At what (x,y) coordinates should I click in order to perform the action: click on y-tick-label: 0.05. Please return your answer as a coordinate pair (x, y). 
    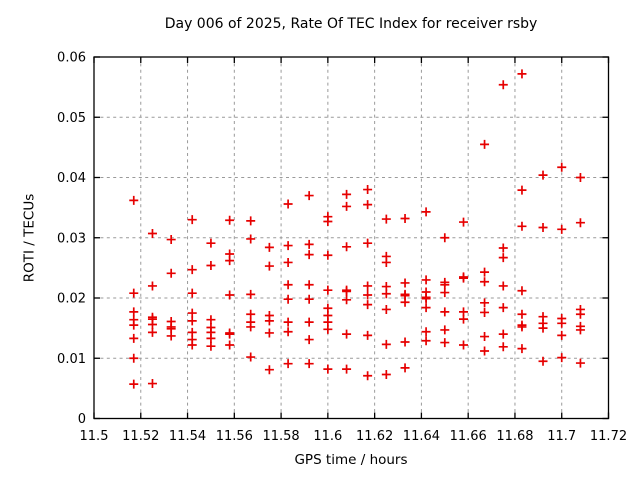
    Looking at the image, I should click on (71, 118).